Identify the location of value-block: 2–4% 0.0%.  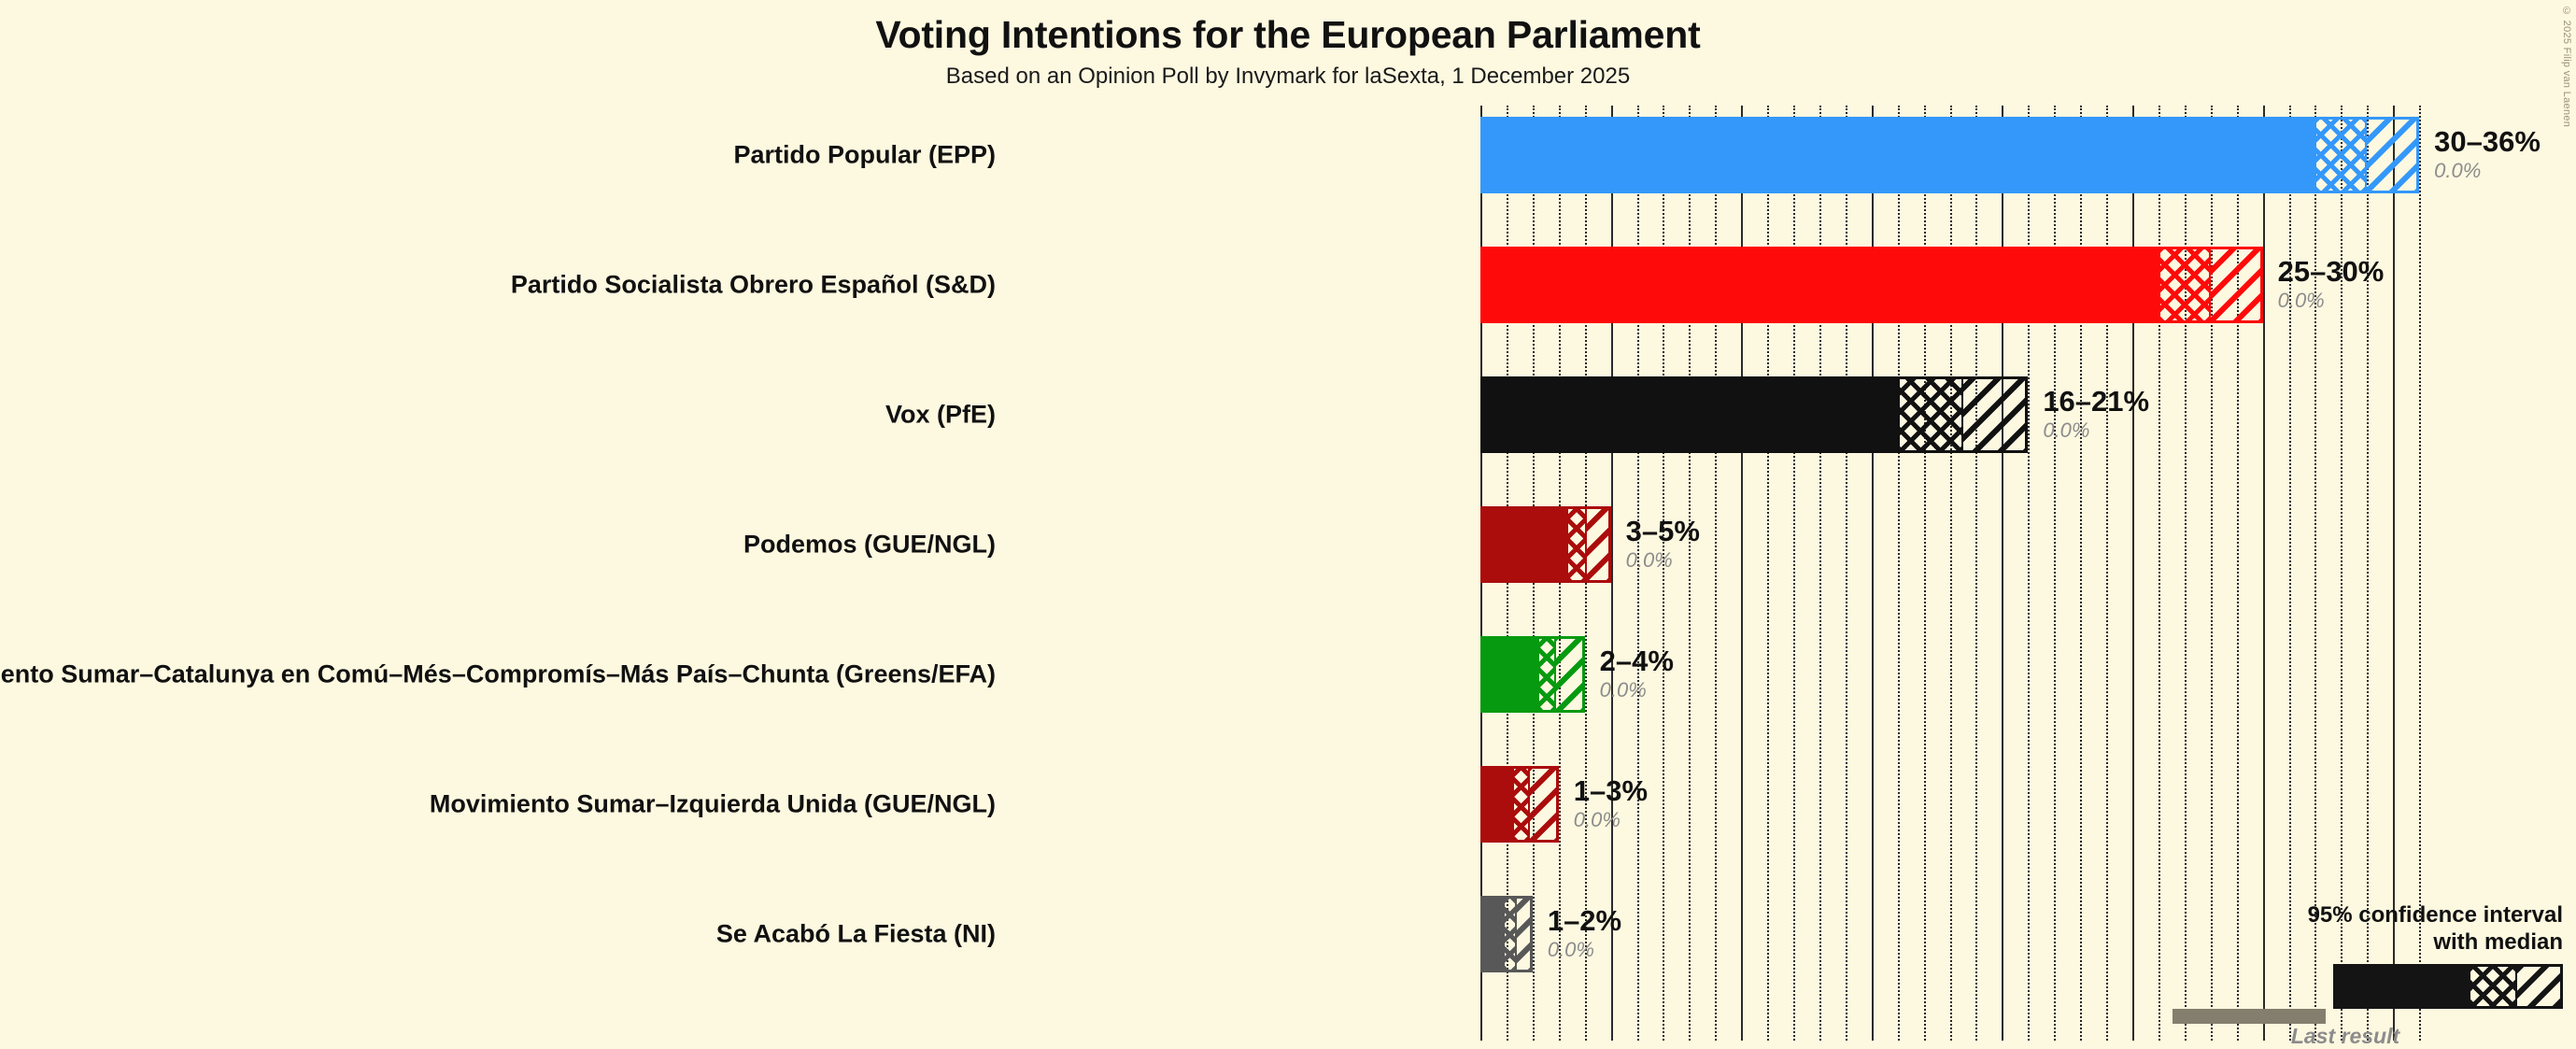
(1636, 673).